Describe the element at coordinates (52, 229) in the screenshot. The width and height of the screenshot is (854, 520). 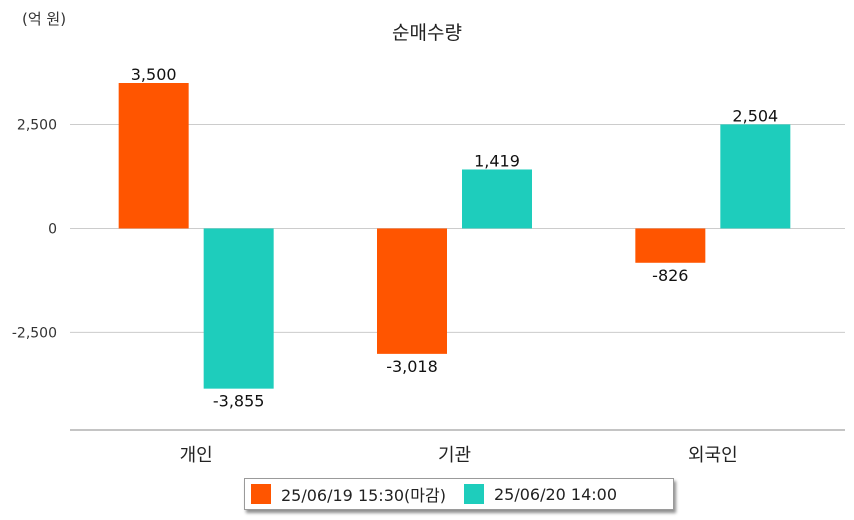
I see `y-tick-label: 0` at that location.